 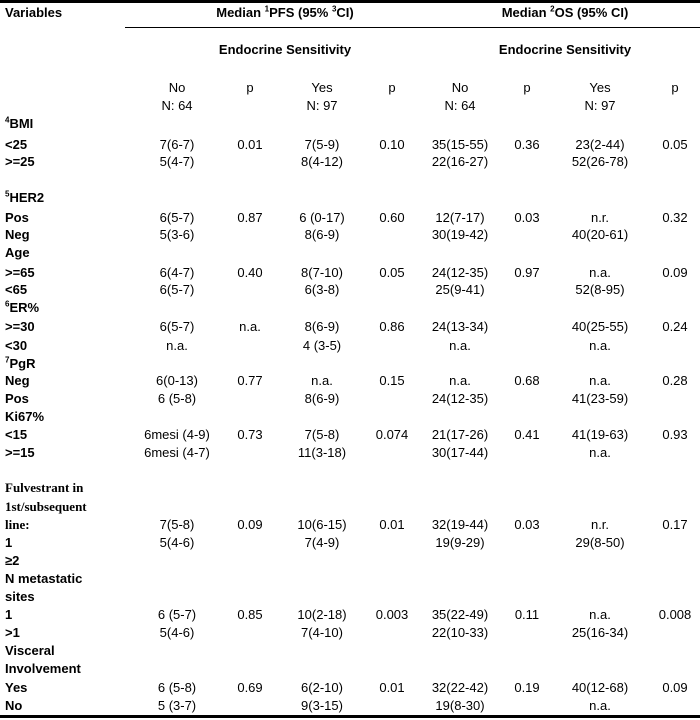 I want to click on p-value-cell: 0.40, so click(x=250, y=272).